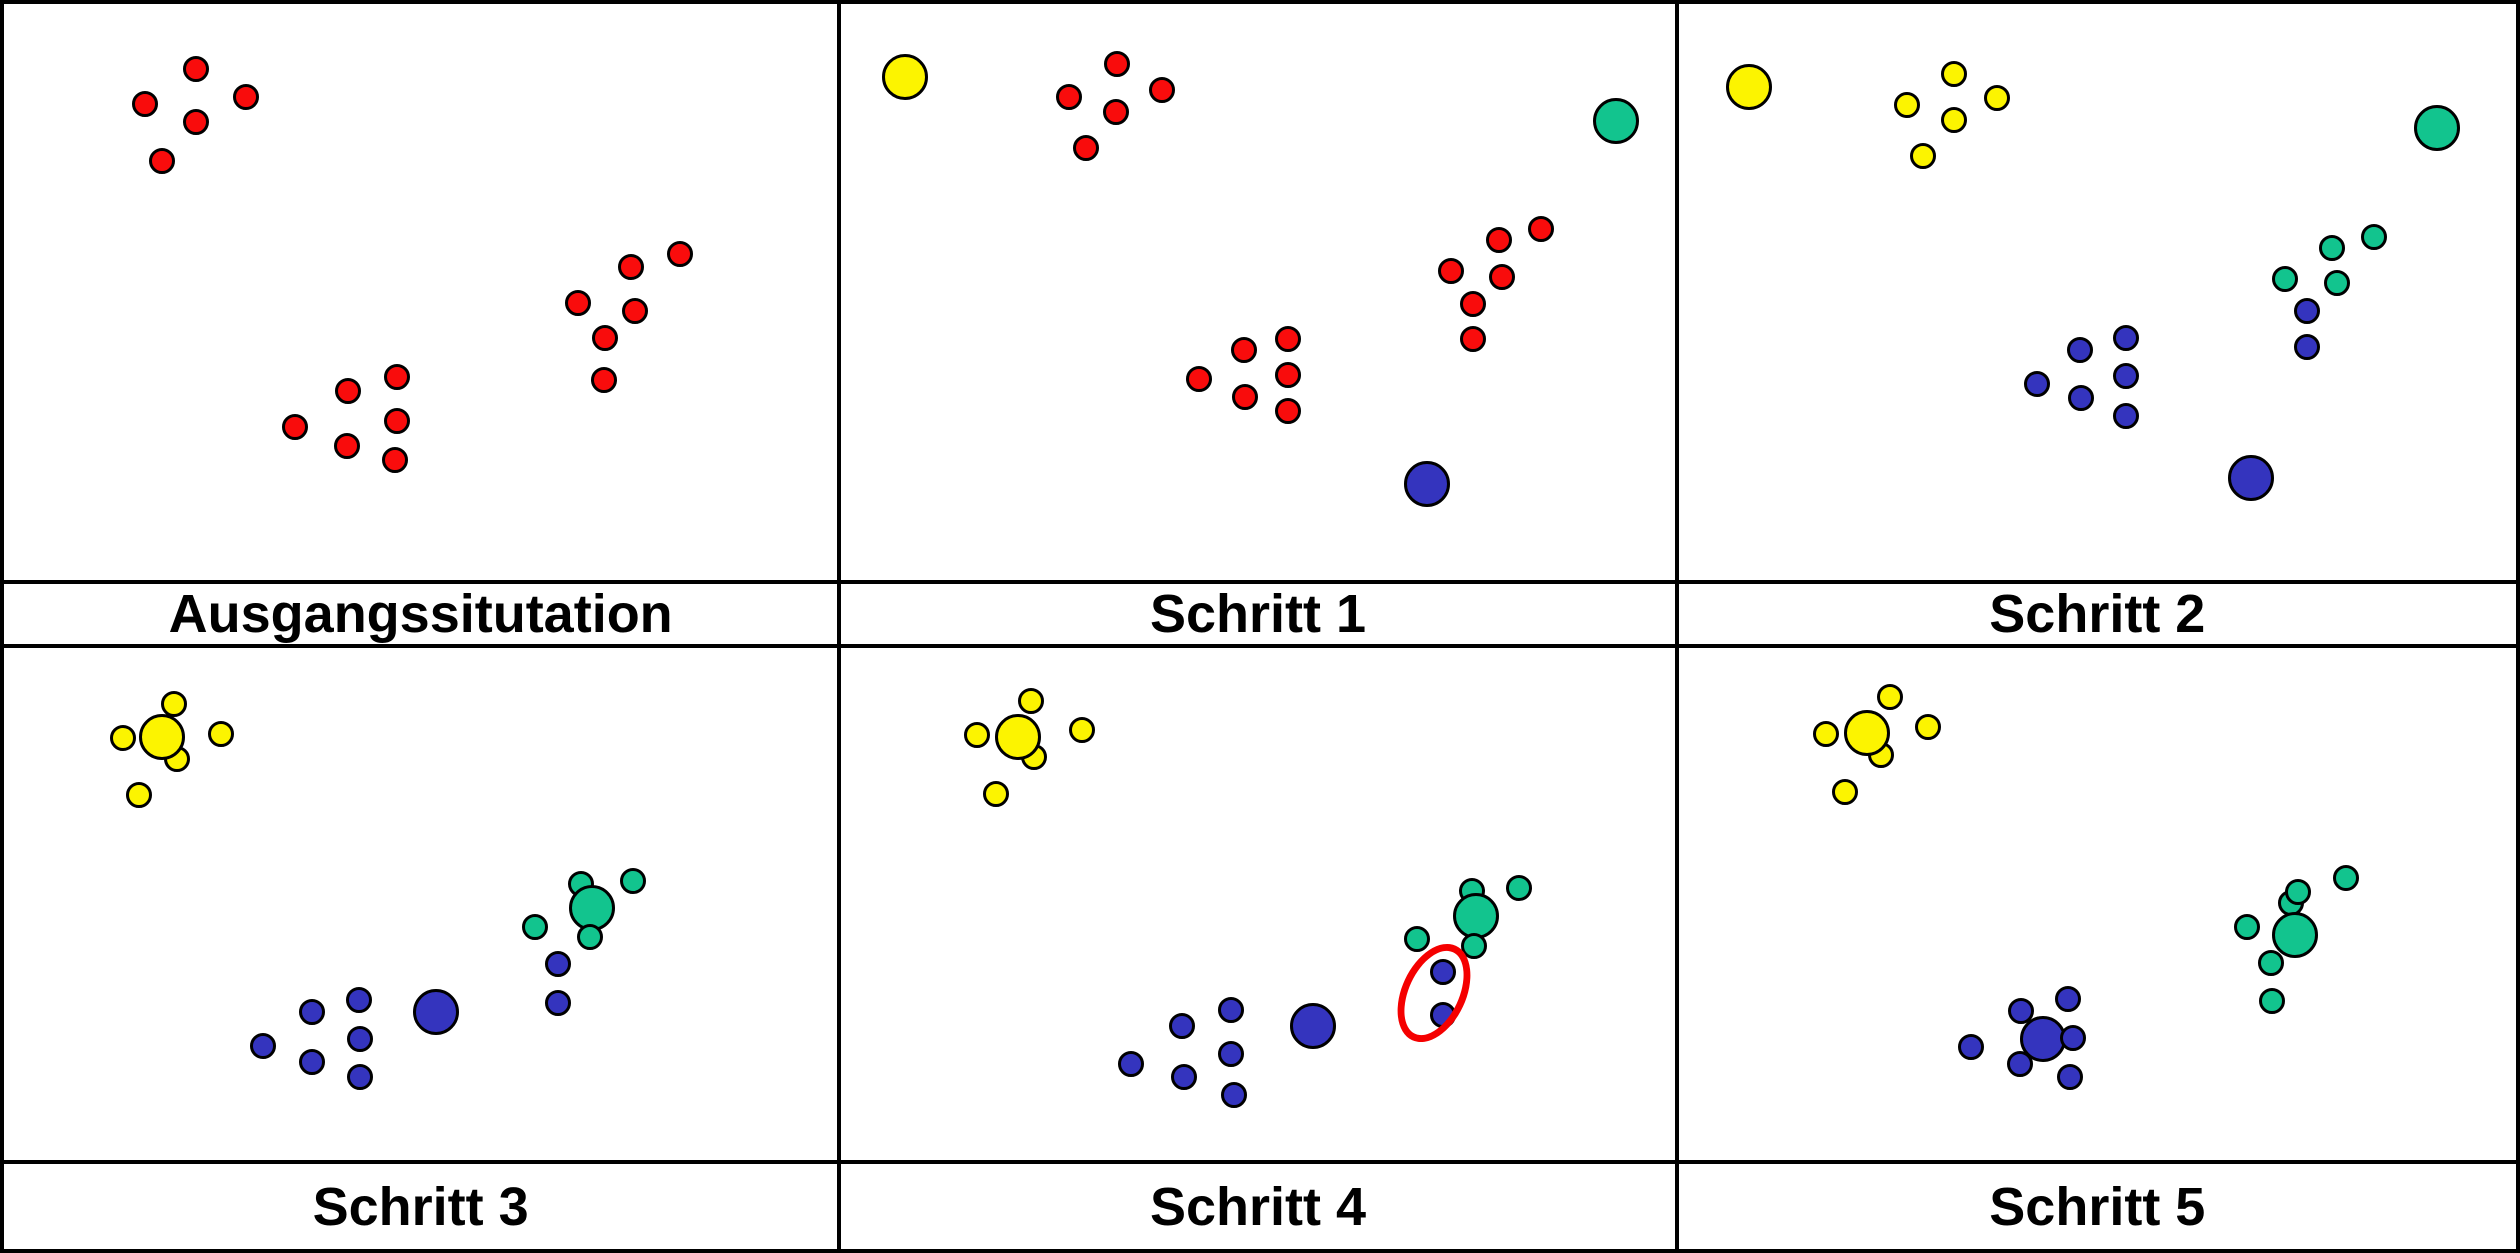  What do you see at coordinates (421, 1204) in the screenshot?
I see `panel-label: Schritt 3` at bounding box center [421, 1204].